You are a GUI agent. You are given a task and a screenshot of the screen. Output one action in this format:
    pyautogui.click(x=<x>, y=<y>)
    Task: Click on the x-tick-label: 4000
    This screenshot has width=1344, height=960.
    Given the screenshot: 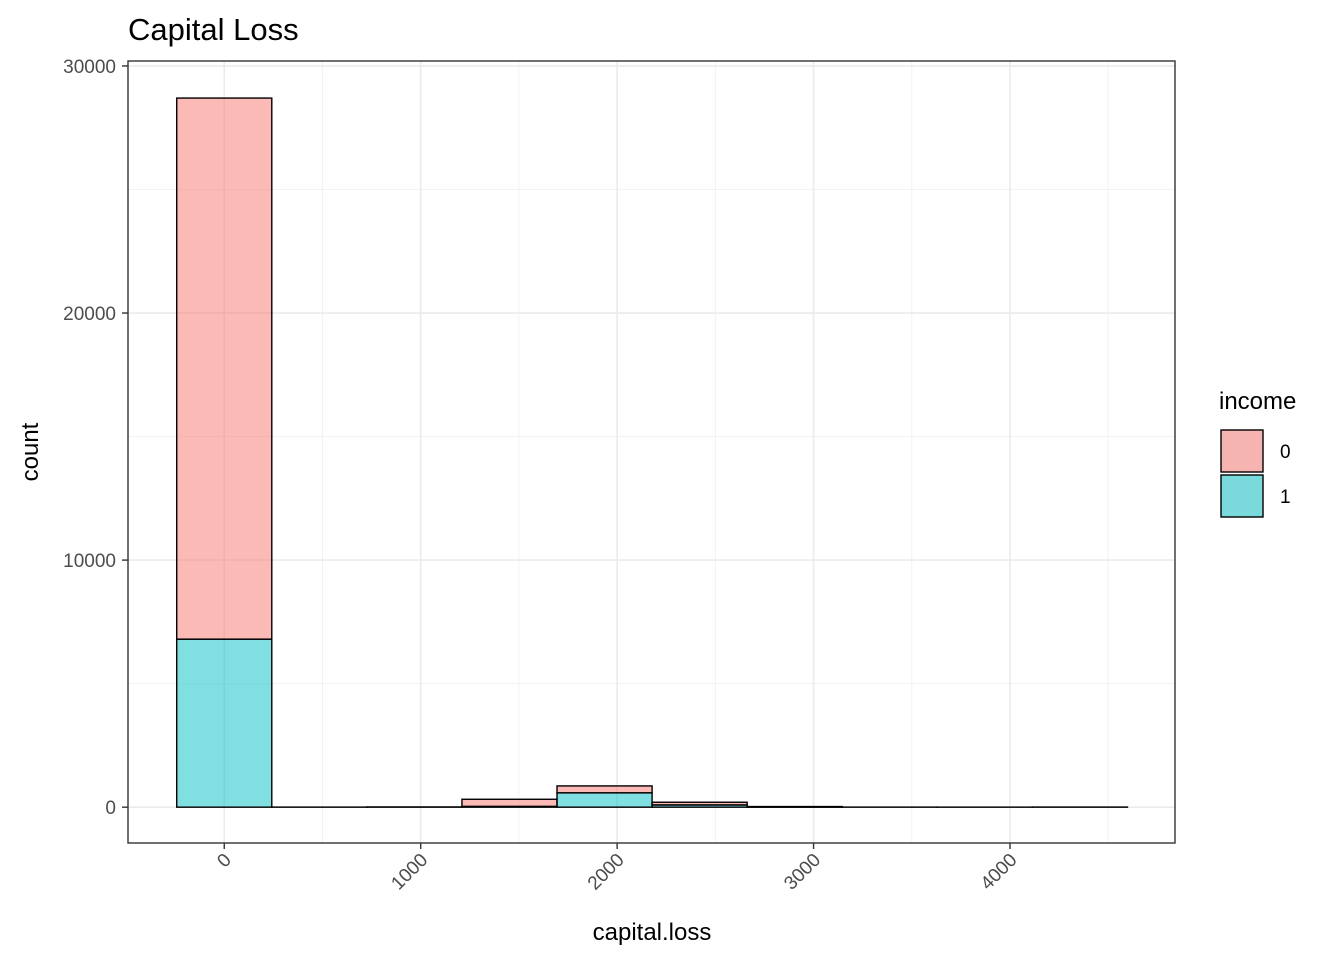 What is the action you would take?
    pyautogui.click(x=999, y=872)
    